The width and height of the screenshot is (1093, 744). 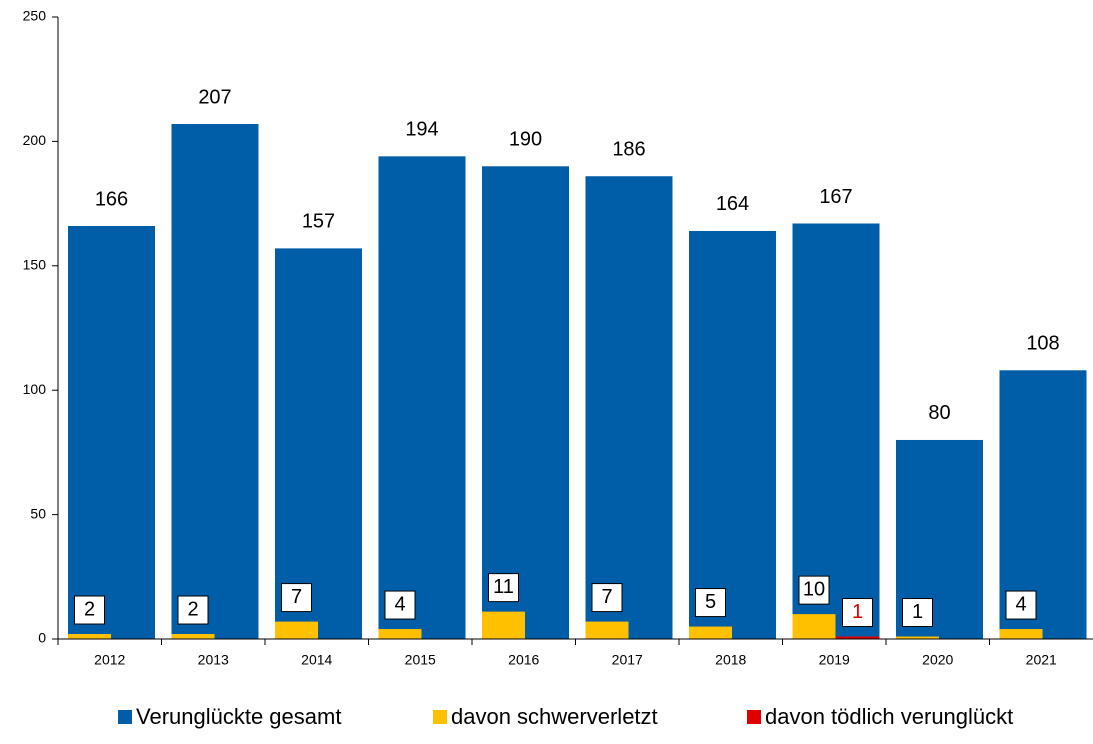 What do you see at coordinates (109, 660) in the screenshot?
I see `x-tick-label: 2012` at bounding box center [109, 660].